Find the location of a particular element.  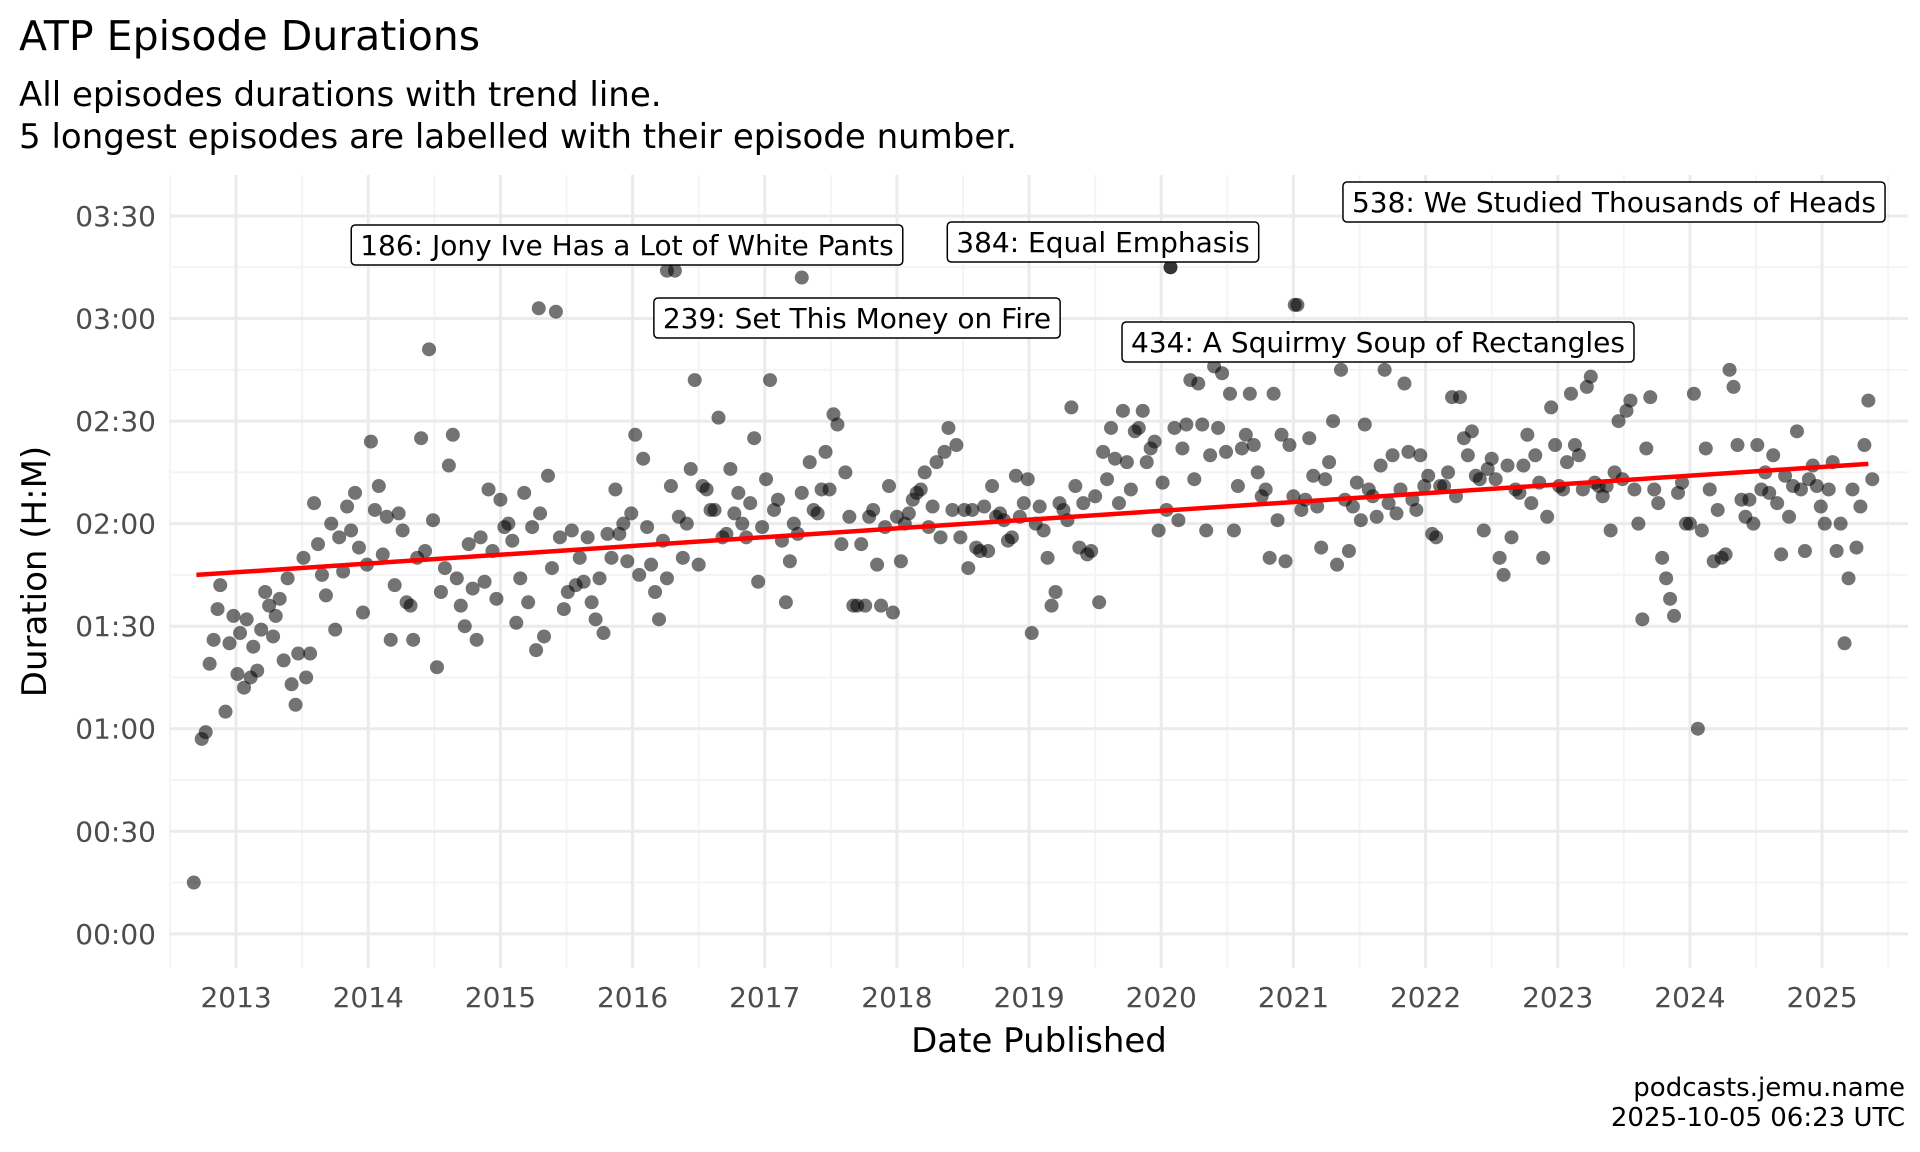

x-tick-label: 2019 is located at coordinates (1028, 997).